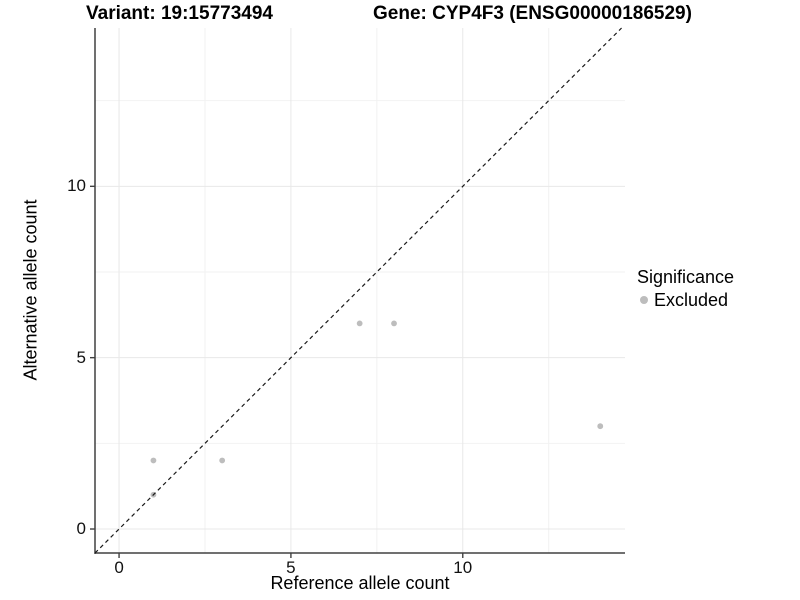 The width and height of the screenshot is (800, 600). Describe the element at coordinates (360, 583) in the screenshot. I see `x-axis-title: Reference allele count` at that location.